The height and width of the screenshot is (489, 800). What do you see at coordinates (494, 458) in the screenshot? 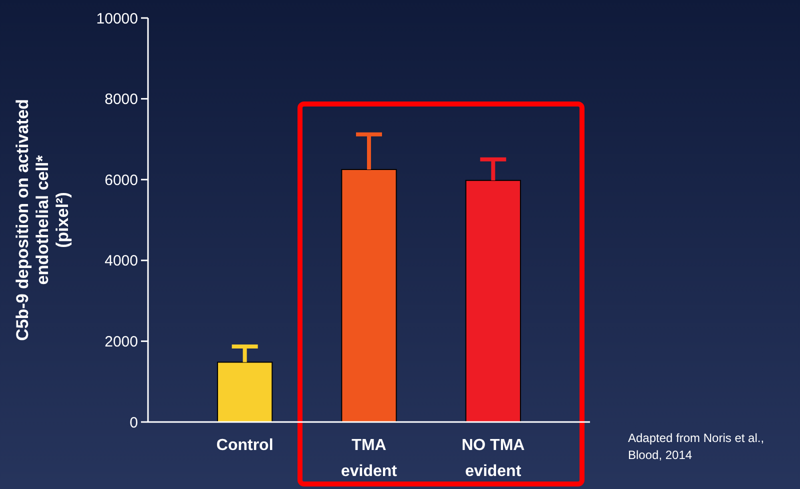
I see `x-tick-label: NO TMA evident` at bounding box center [494, 458].